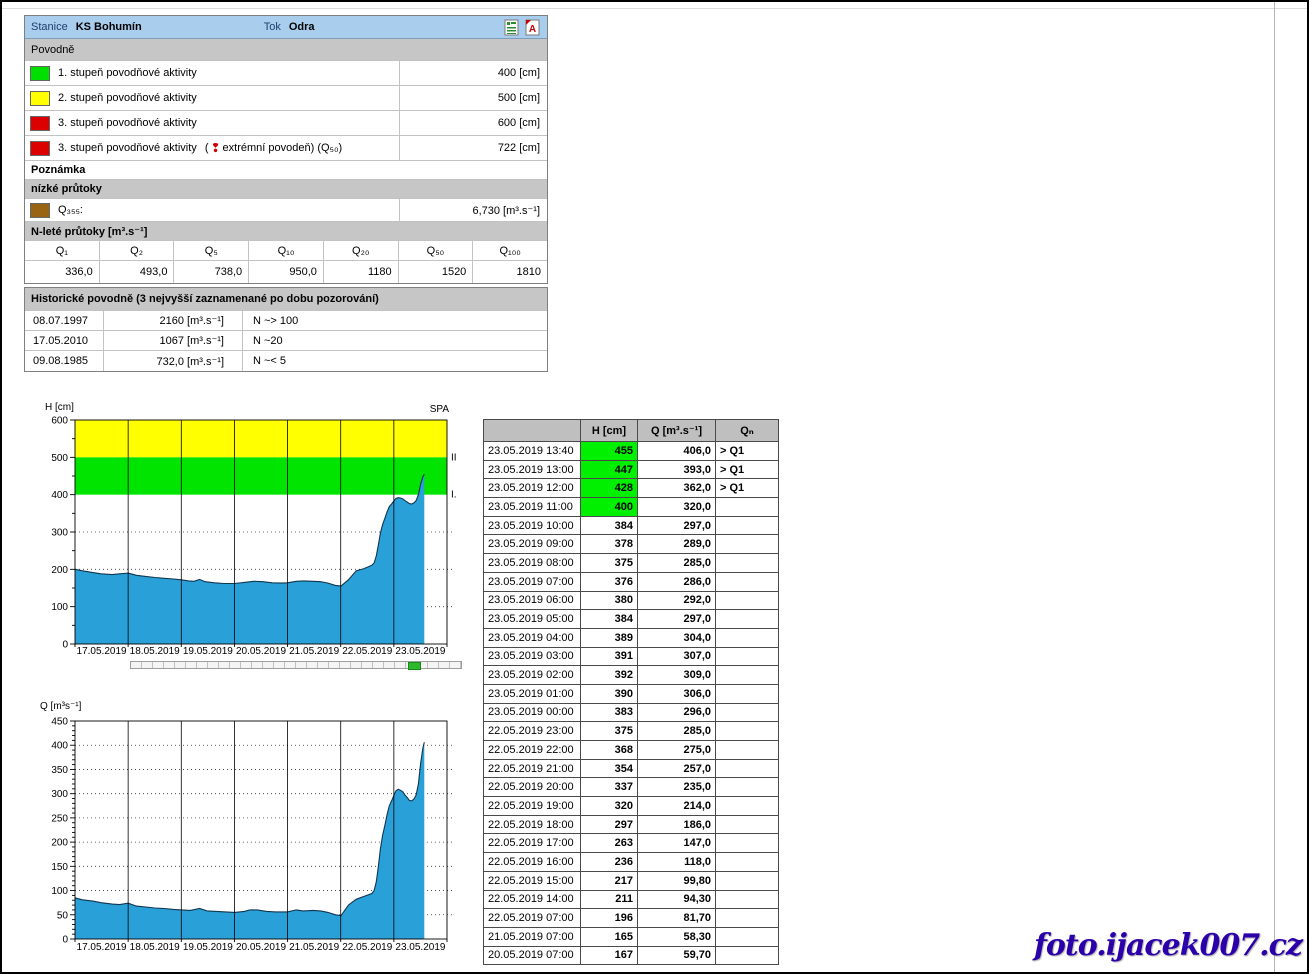 This screenshot has width=1309, height=974. Describe the element at coordinates (609, 693) in the screenshot. I see `cell-h: 390` at that location.